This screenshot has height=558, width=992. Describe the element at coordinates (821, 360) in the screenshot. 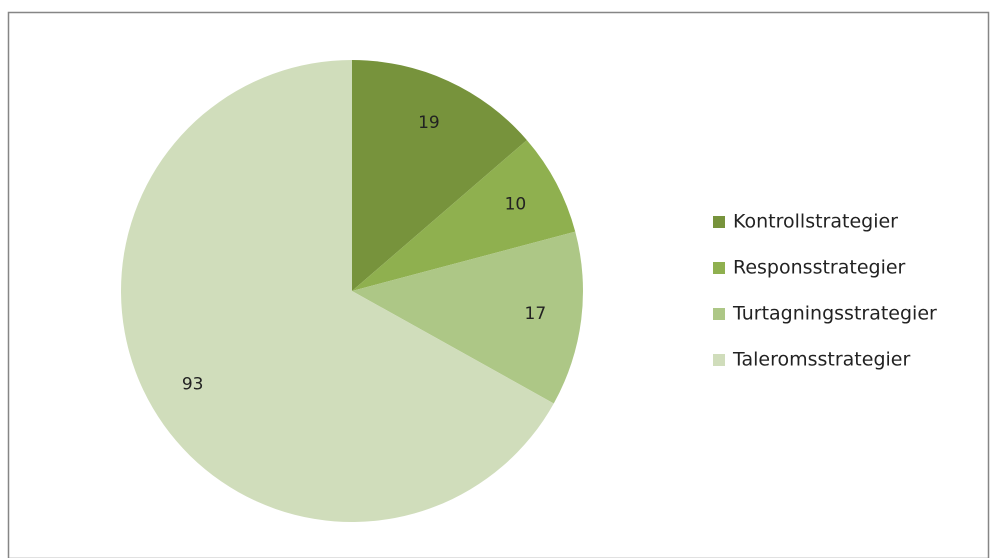

I see `legend-label: Taleromsstrategier` at that location.